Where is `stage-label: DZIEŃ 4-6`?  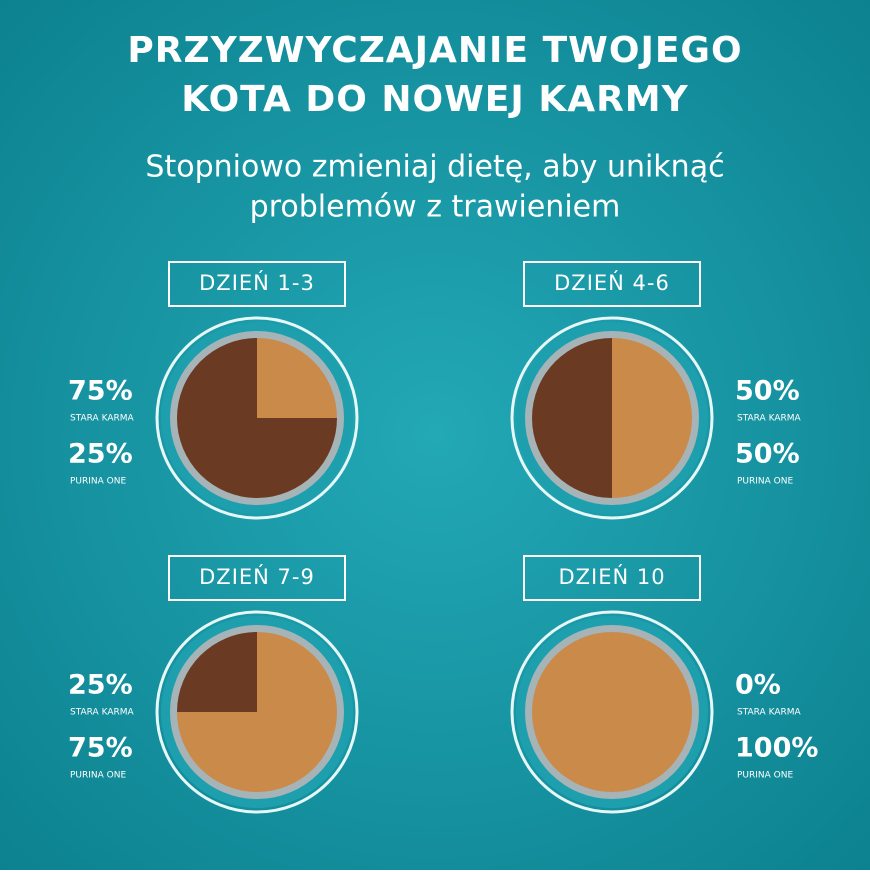 stage-label: DZIEŃ 4-6 is located at coordinates (612, 282).